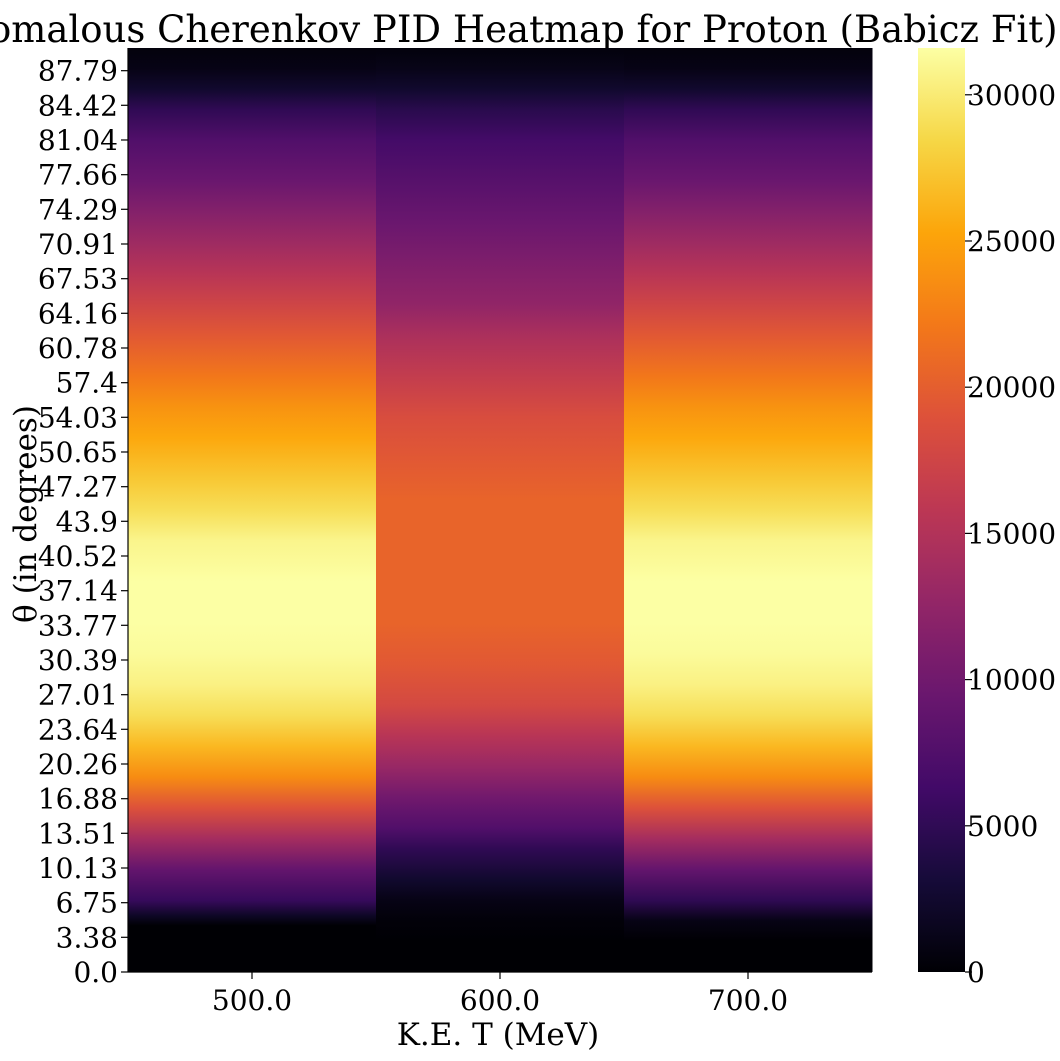  Describe the element at coordinates (78, 209) in the screenshot. I see `y-tick-label: 74.29` at that location.